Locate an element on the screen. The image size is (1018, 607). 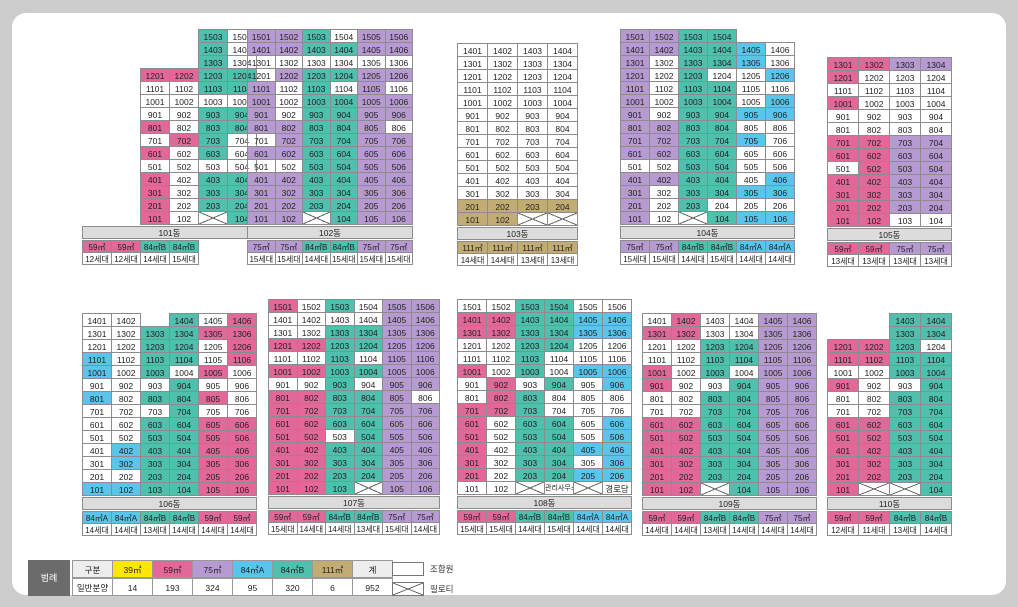
unit-cell: 1404 is located at coordinates (559, 319).